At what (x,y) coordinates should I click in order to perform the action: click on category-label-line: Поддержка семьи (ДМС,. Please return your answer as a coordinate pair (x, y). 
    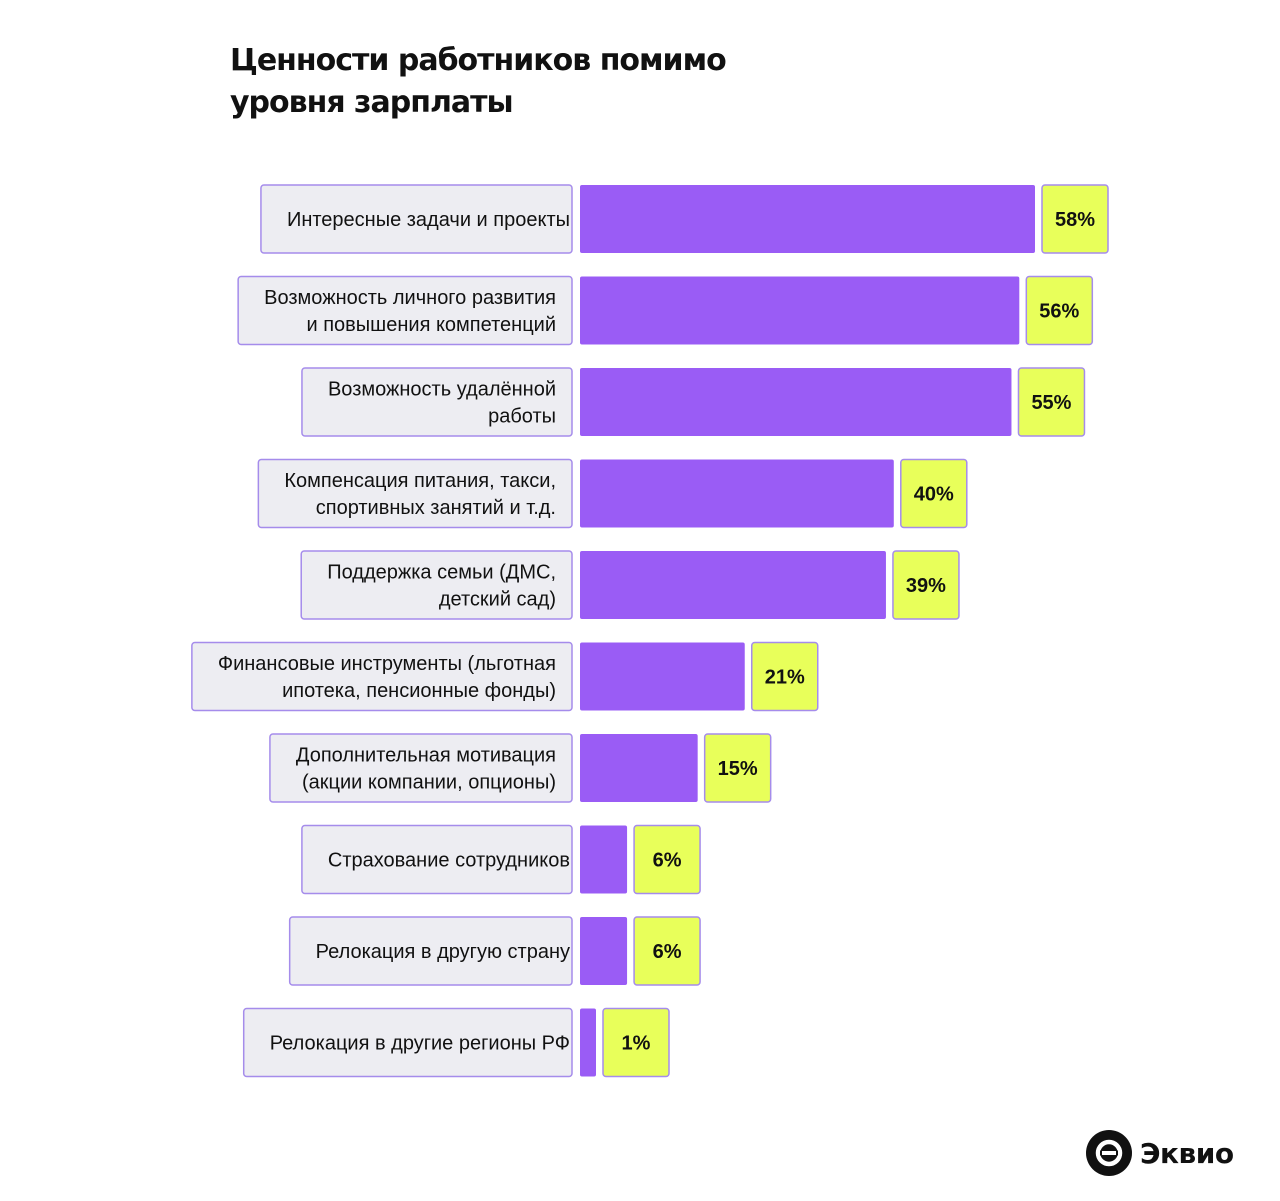
    Looking at the image, I should click on (441, 573).